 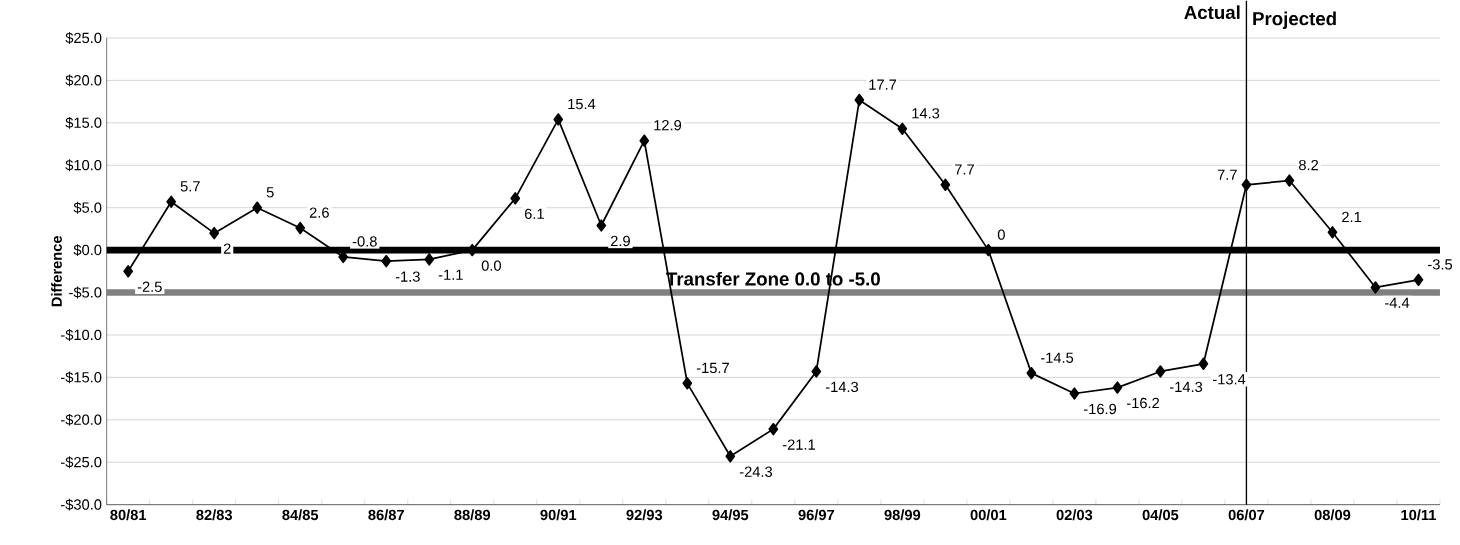 I want to click on data-label: -13.4, so click(x=1229, y=379).